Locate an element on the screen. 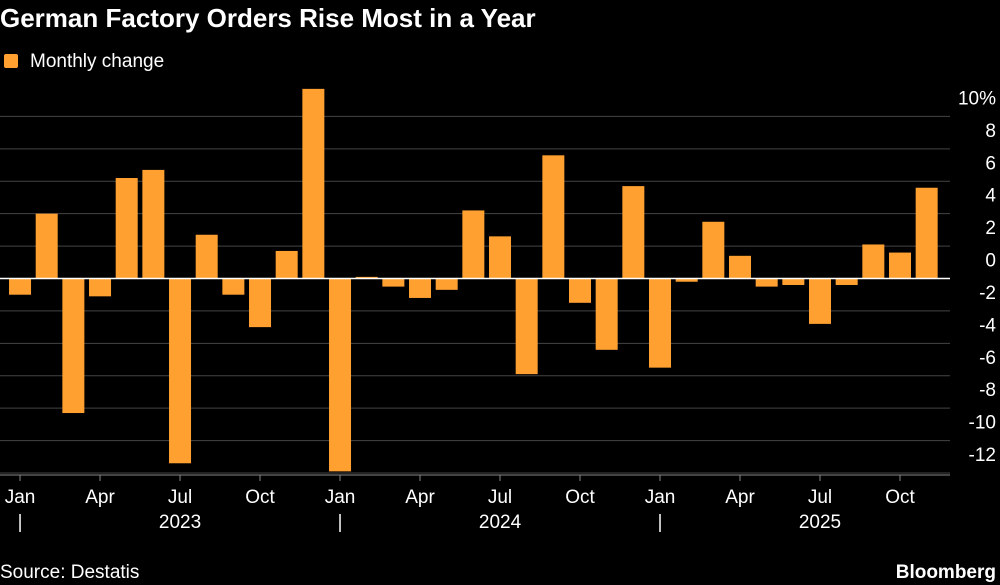 The image size is (1000, 585). y-tick-label: 4 is located at coordinates (990, 196).